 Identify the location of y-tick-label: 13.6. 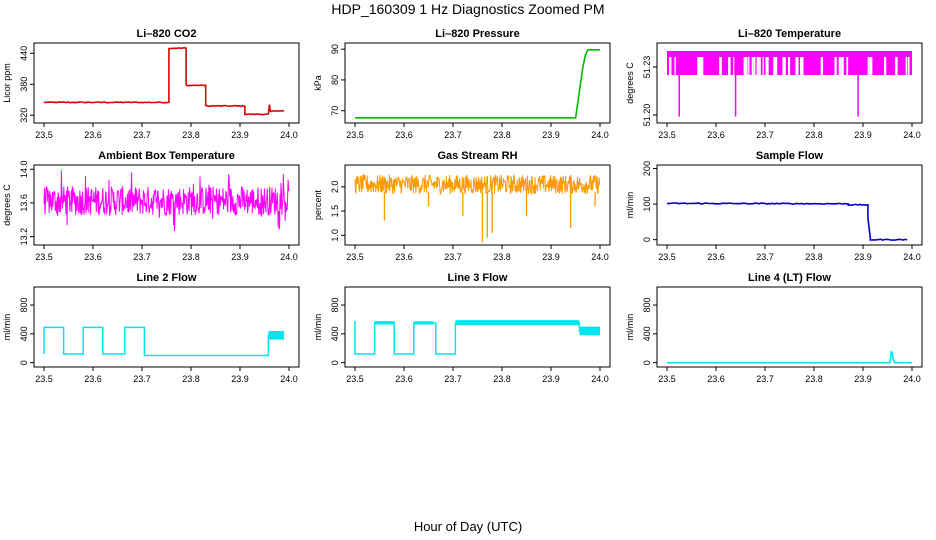
(24, 203).